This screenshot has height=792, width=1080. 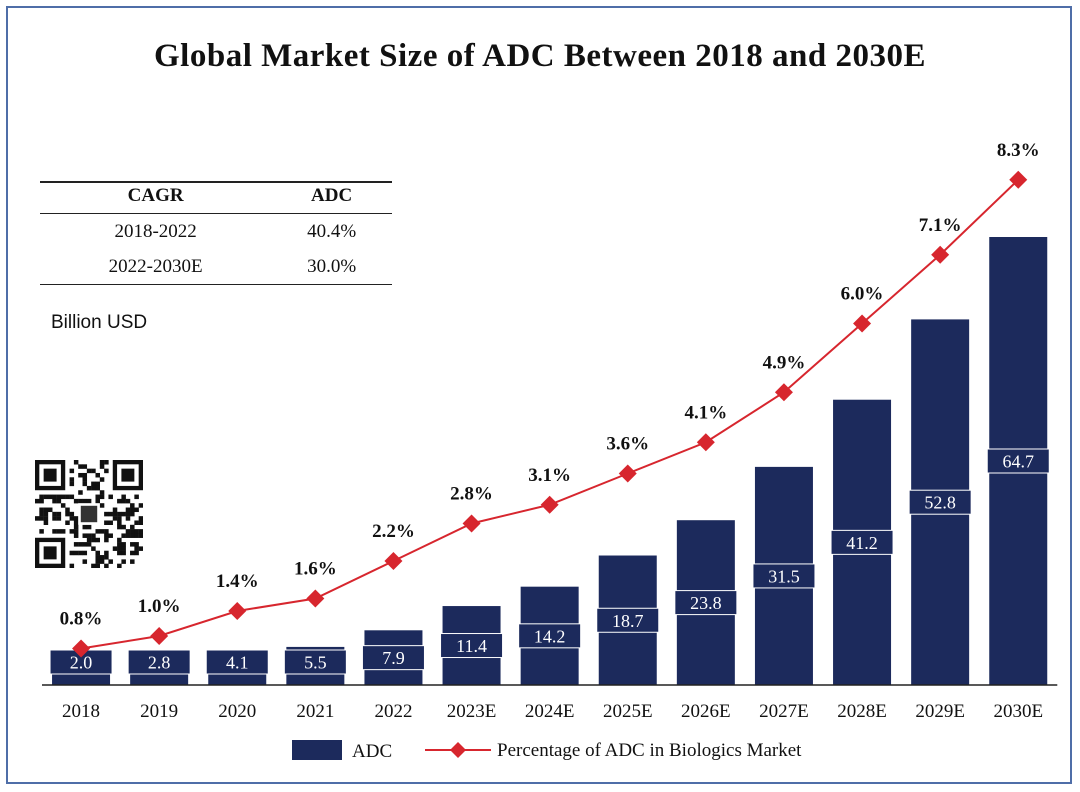 What do you see at coordinates (649, 750) in the screenshot?
I see `legend-label-percentage: Percentage of ADC in Biologics Market` at bounding box center [649, 750].